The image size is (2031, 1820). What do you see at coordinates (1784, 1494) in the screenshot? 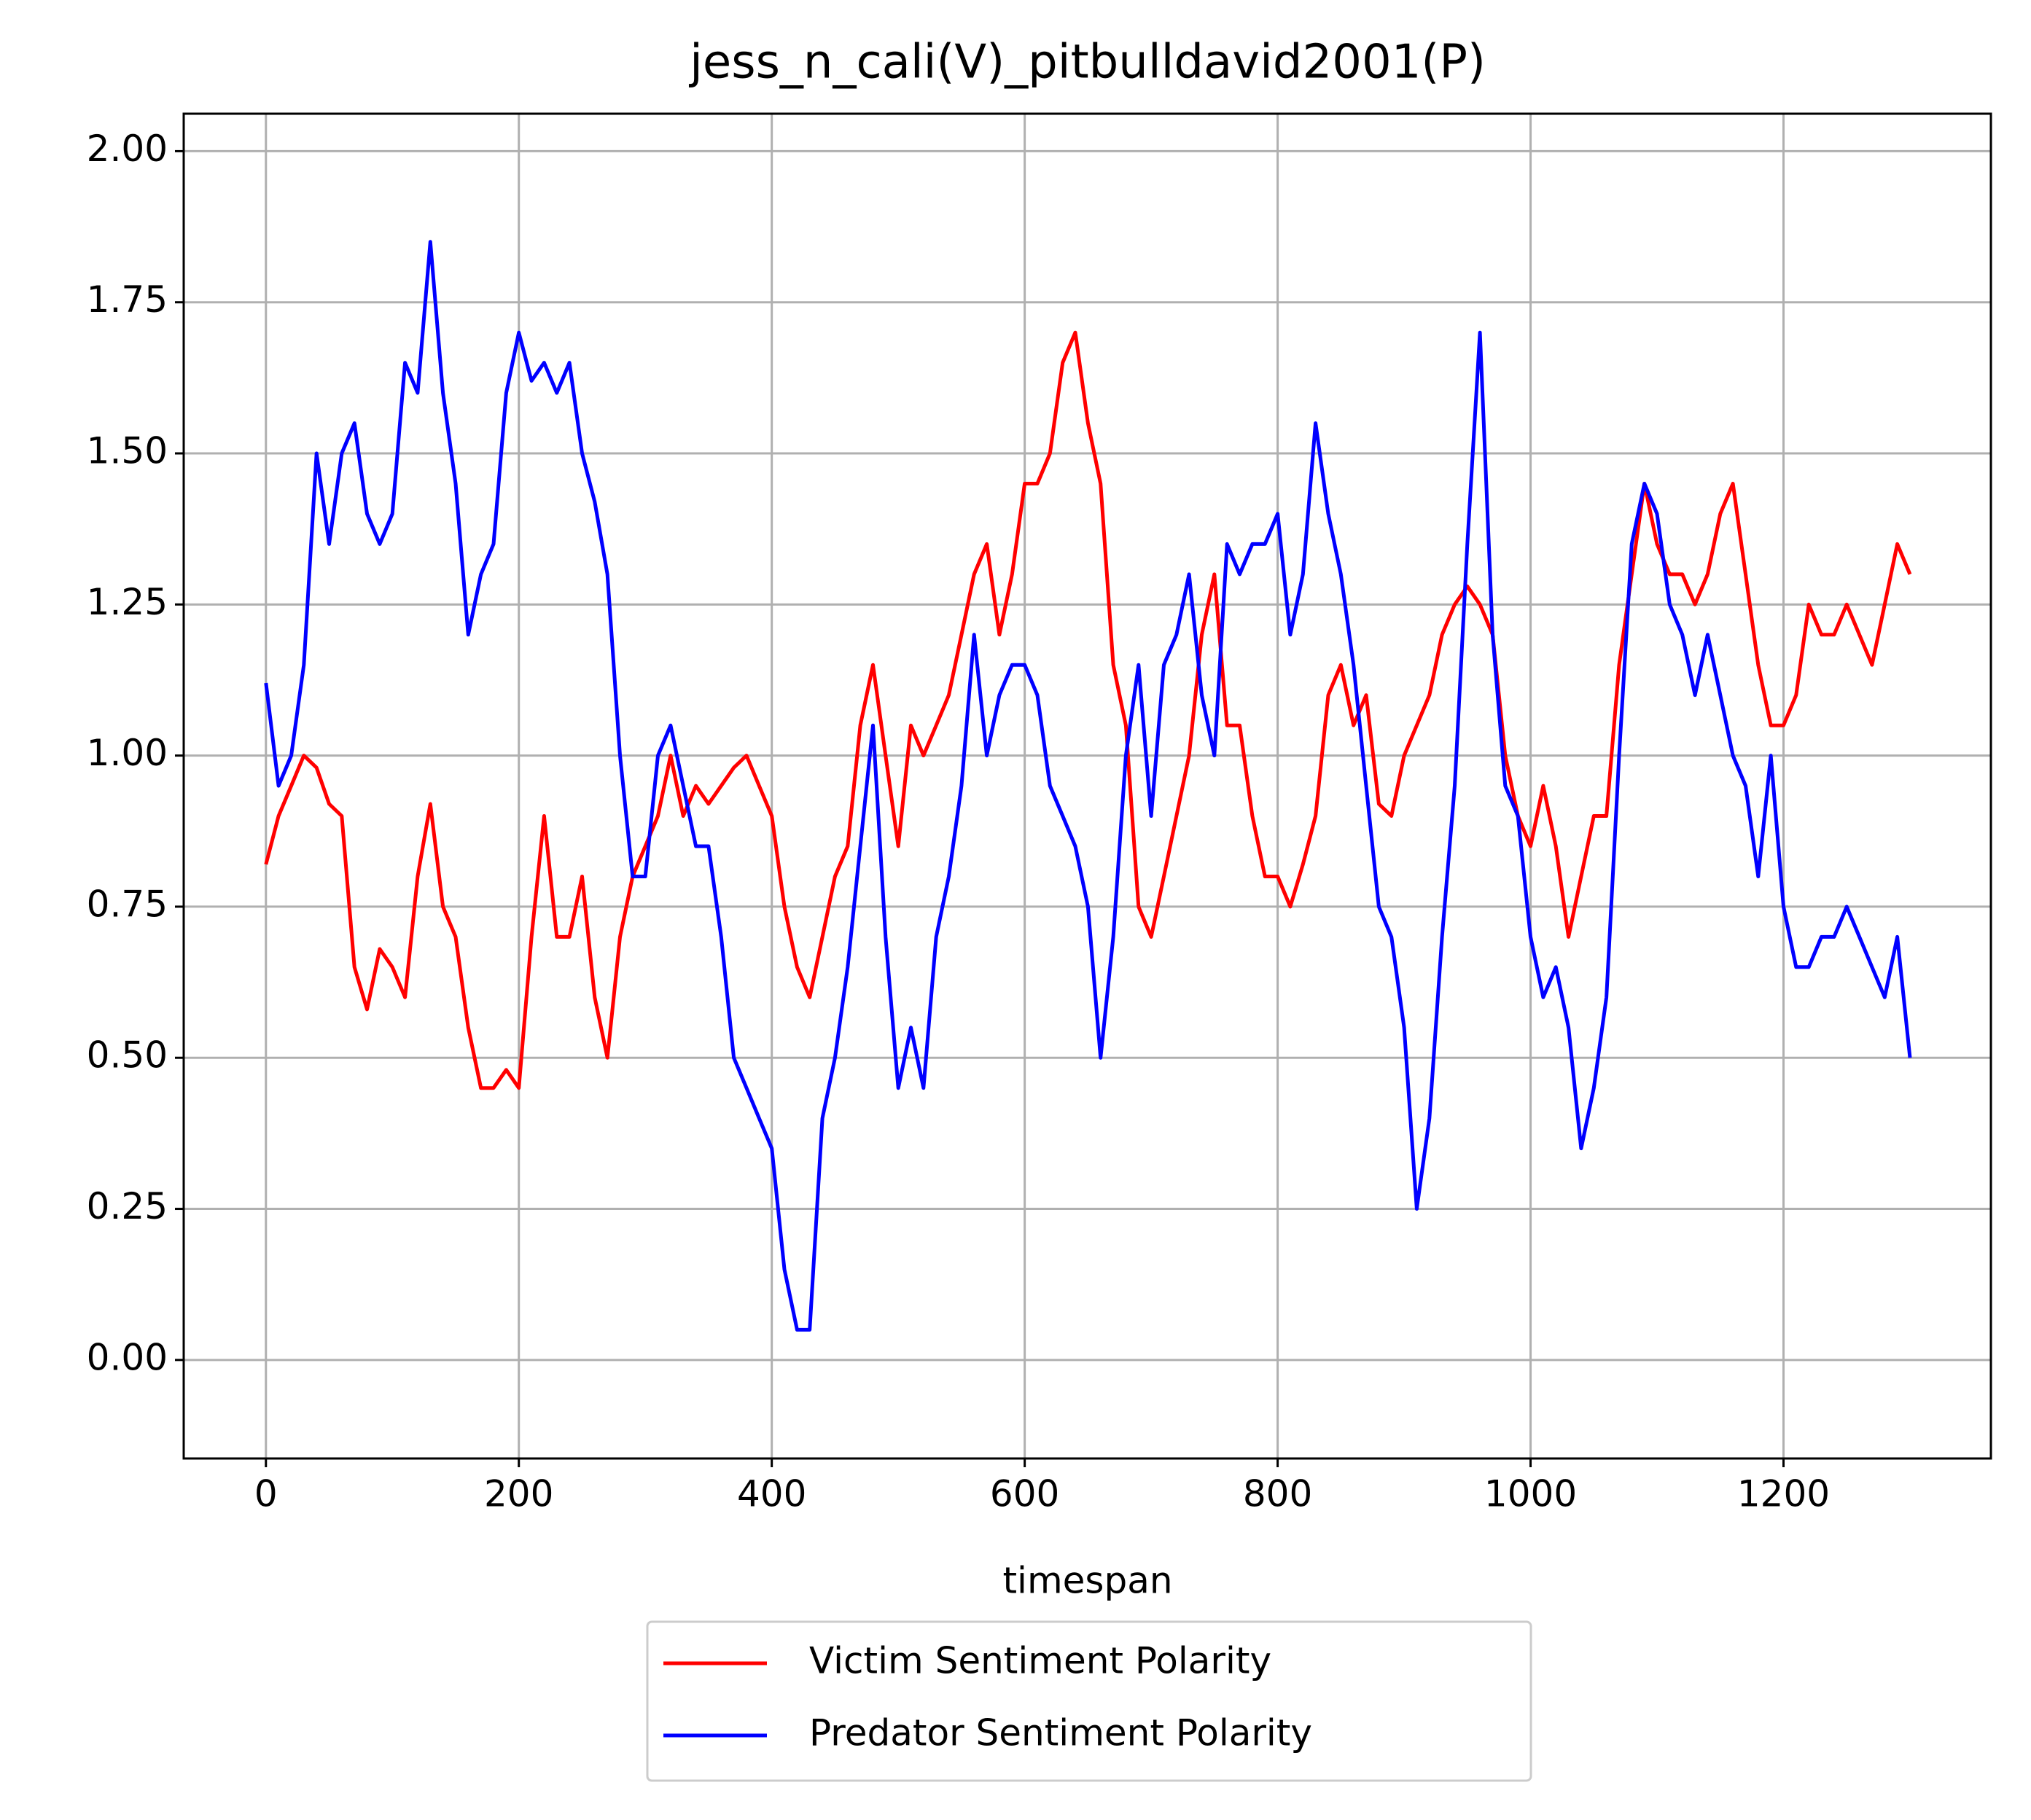
I see `x-tick-label: 1200` at bounding box center [1784, 1494].